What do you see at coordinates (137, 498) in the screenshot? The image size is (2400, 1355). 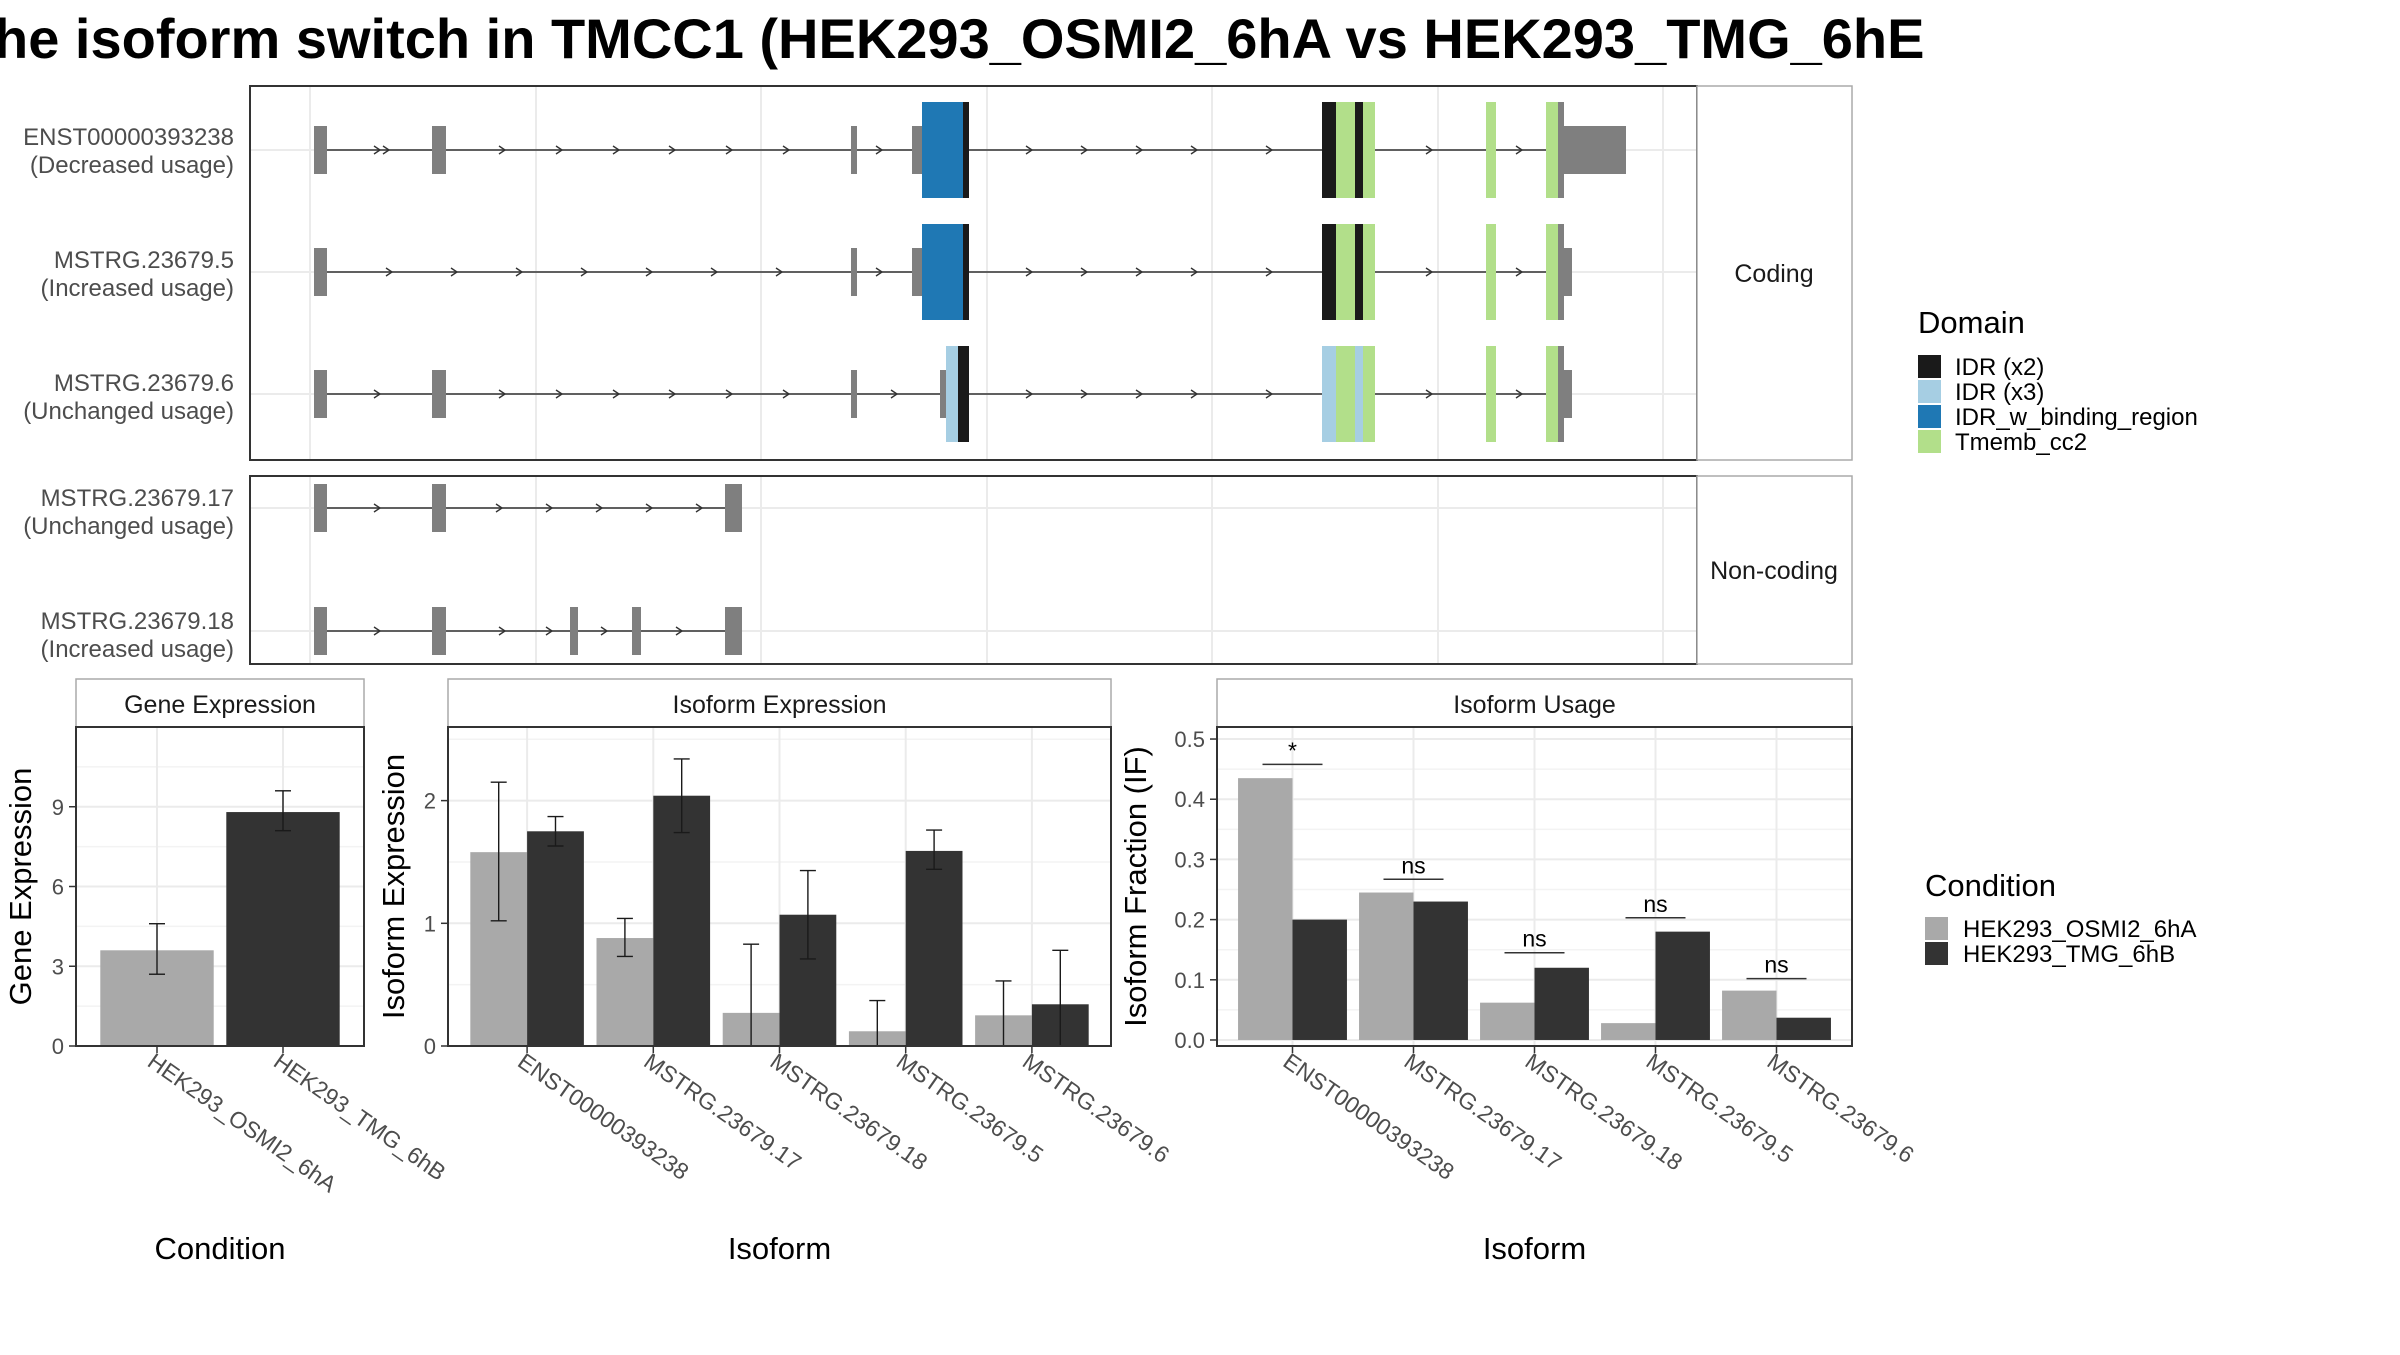 I see `transcript-label-id: MSTRG.23679.17` at bounding box center [137, 498].